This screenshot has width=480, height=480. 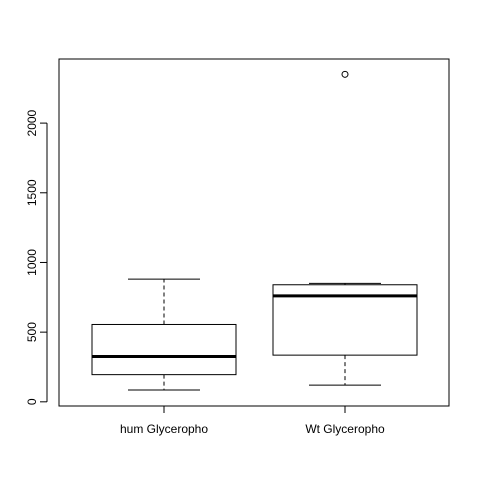 I want to click on y-axis: 0 500 1000 1500 2000, so click(x=36, y=257).